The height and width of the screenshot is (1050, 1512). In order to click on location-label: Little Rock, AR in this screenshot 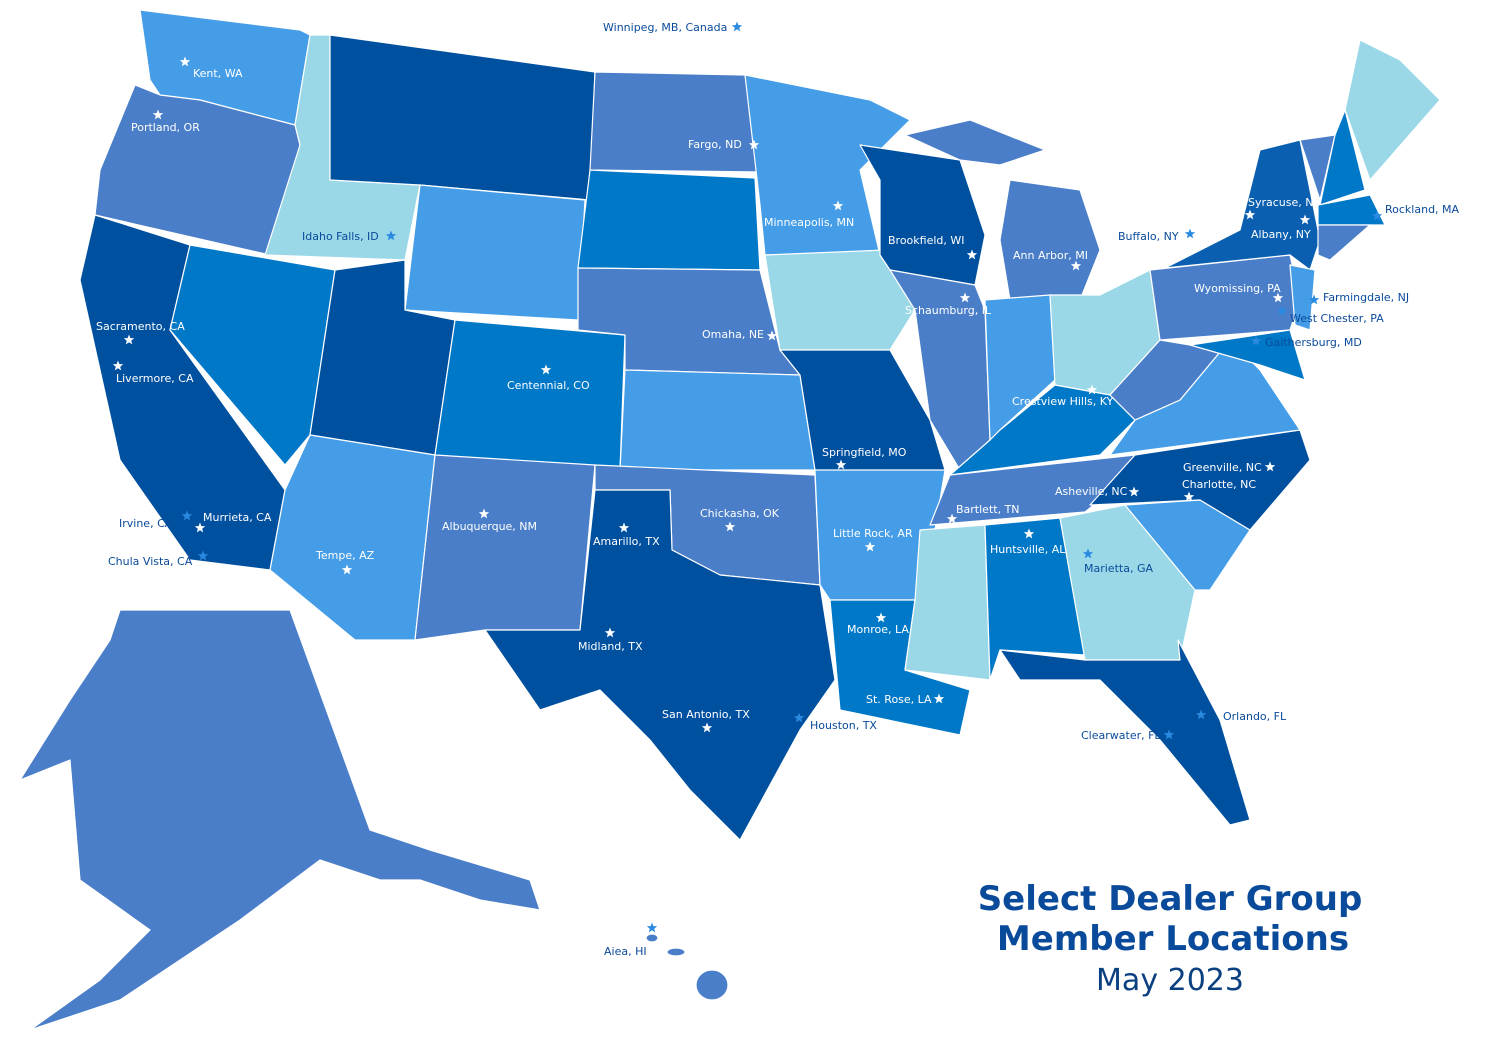, I will do `click(873, 533)`.